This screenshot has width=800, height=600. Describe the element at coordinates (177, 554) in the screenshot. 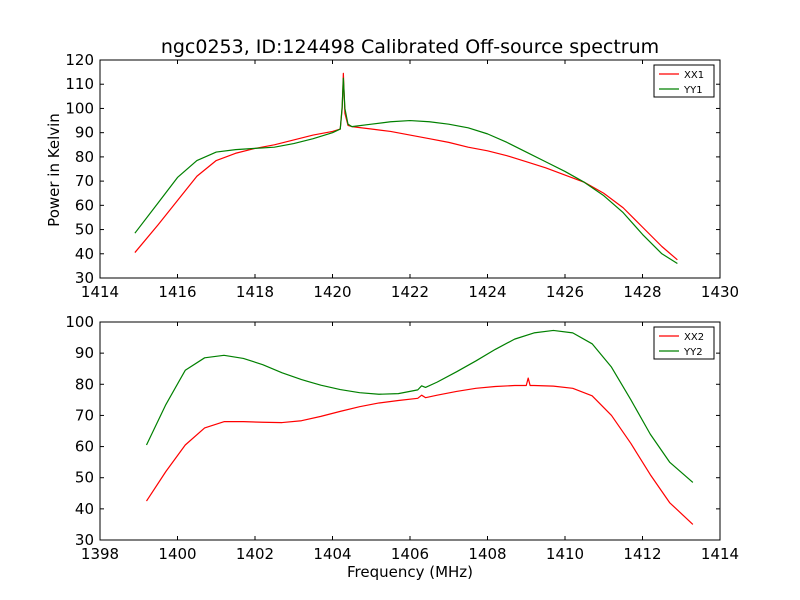

I see `x-tick-label: 1400` at that location.